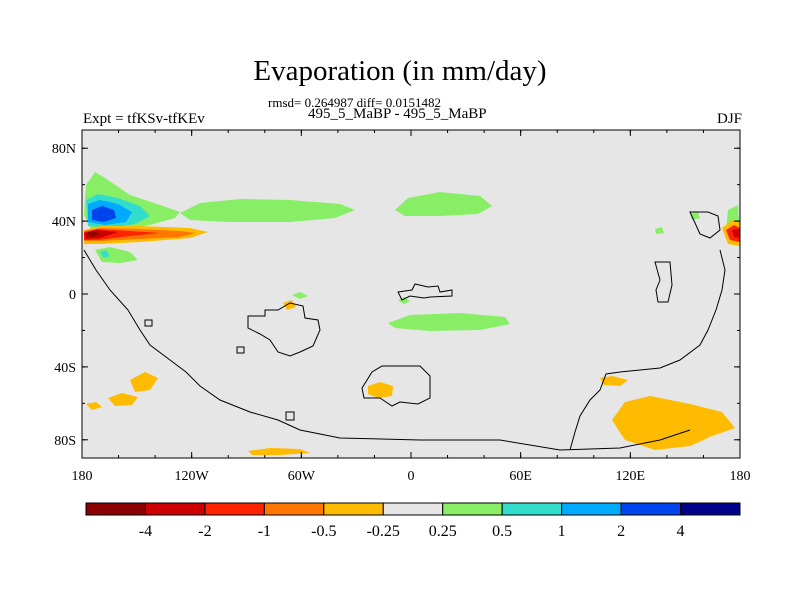 The width and height of the screenshot is (800, 600). Describe the element at coordinates (284, 329) in the screenshot. I see `coastline-south-america` at that location.